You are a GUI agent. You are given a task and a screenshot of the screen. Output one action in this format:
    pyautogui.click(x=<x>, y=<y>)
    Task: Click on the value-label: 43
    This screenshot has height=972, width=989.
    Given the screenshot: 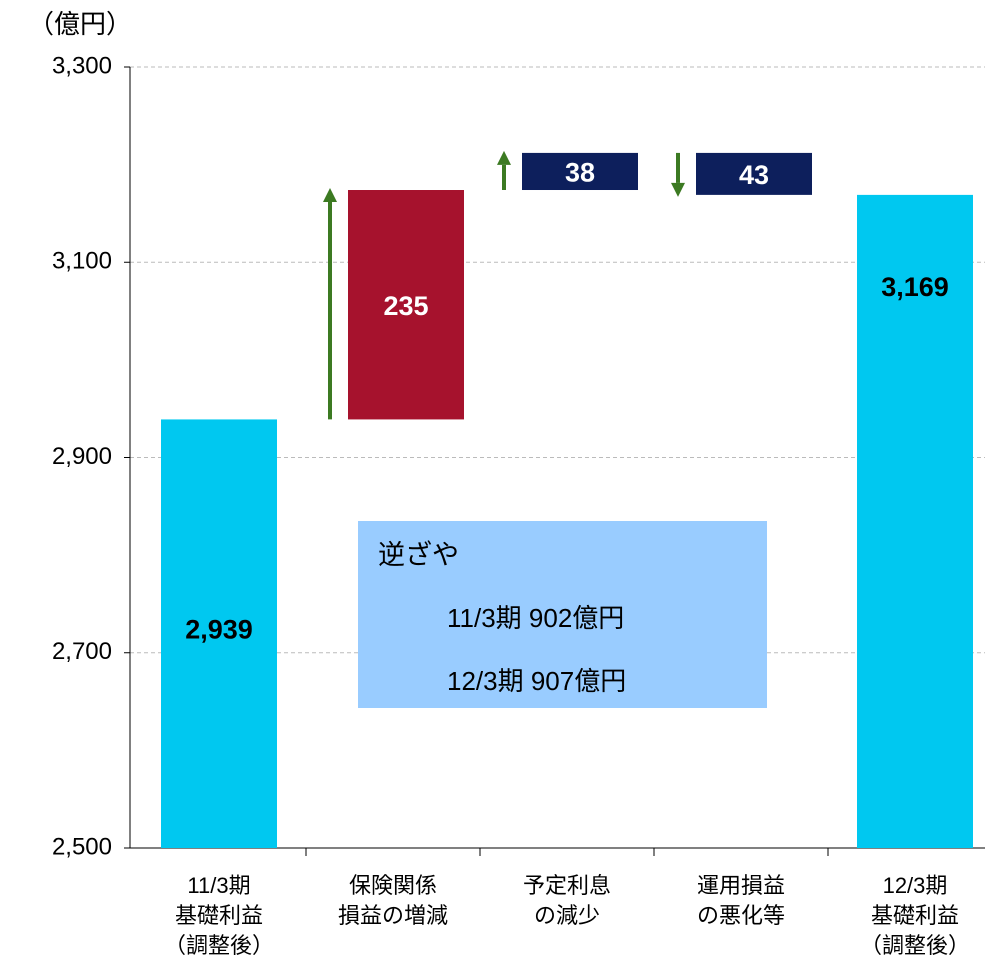 What is the action you would take?
    pyautogui.click(x=754, y=175)
    